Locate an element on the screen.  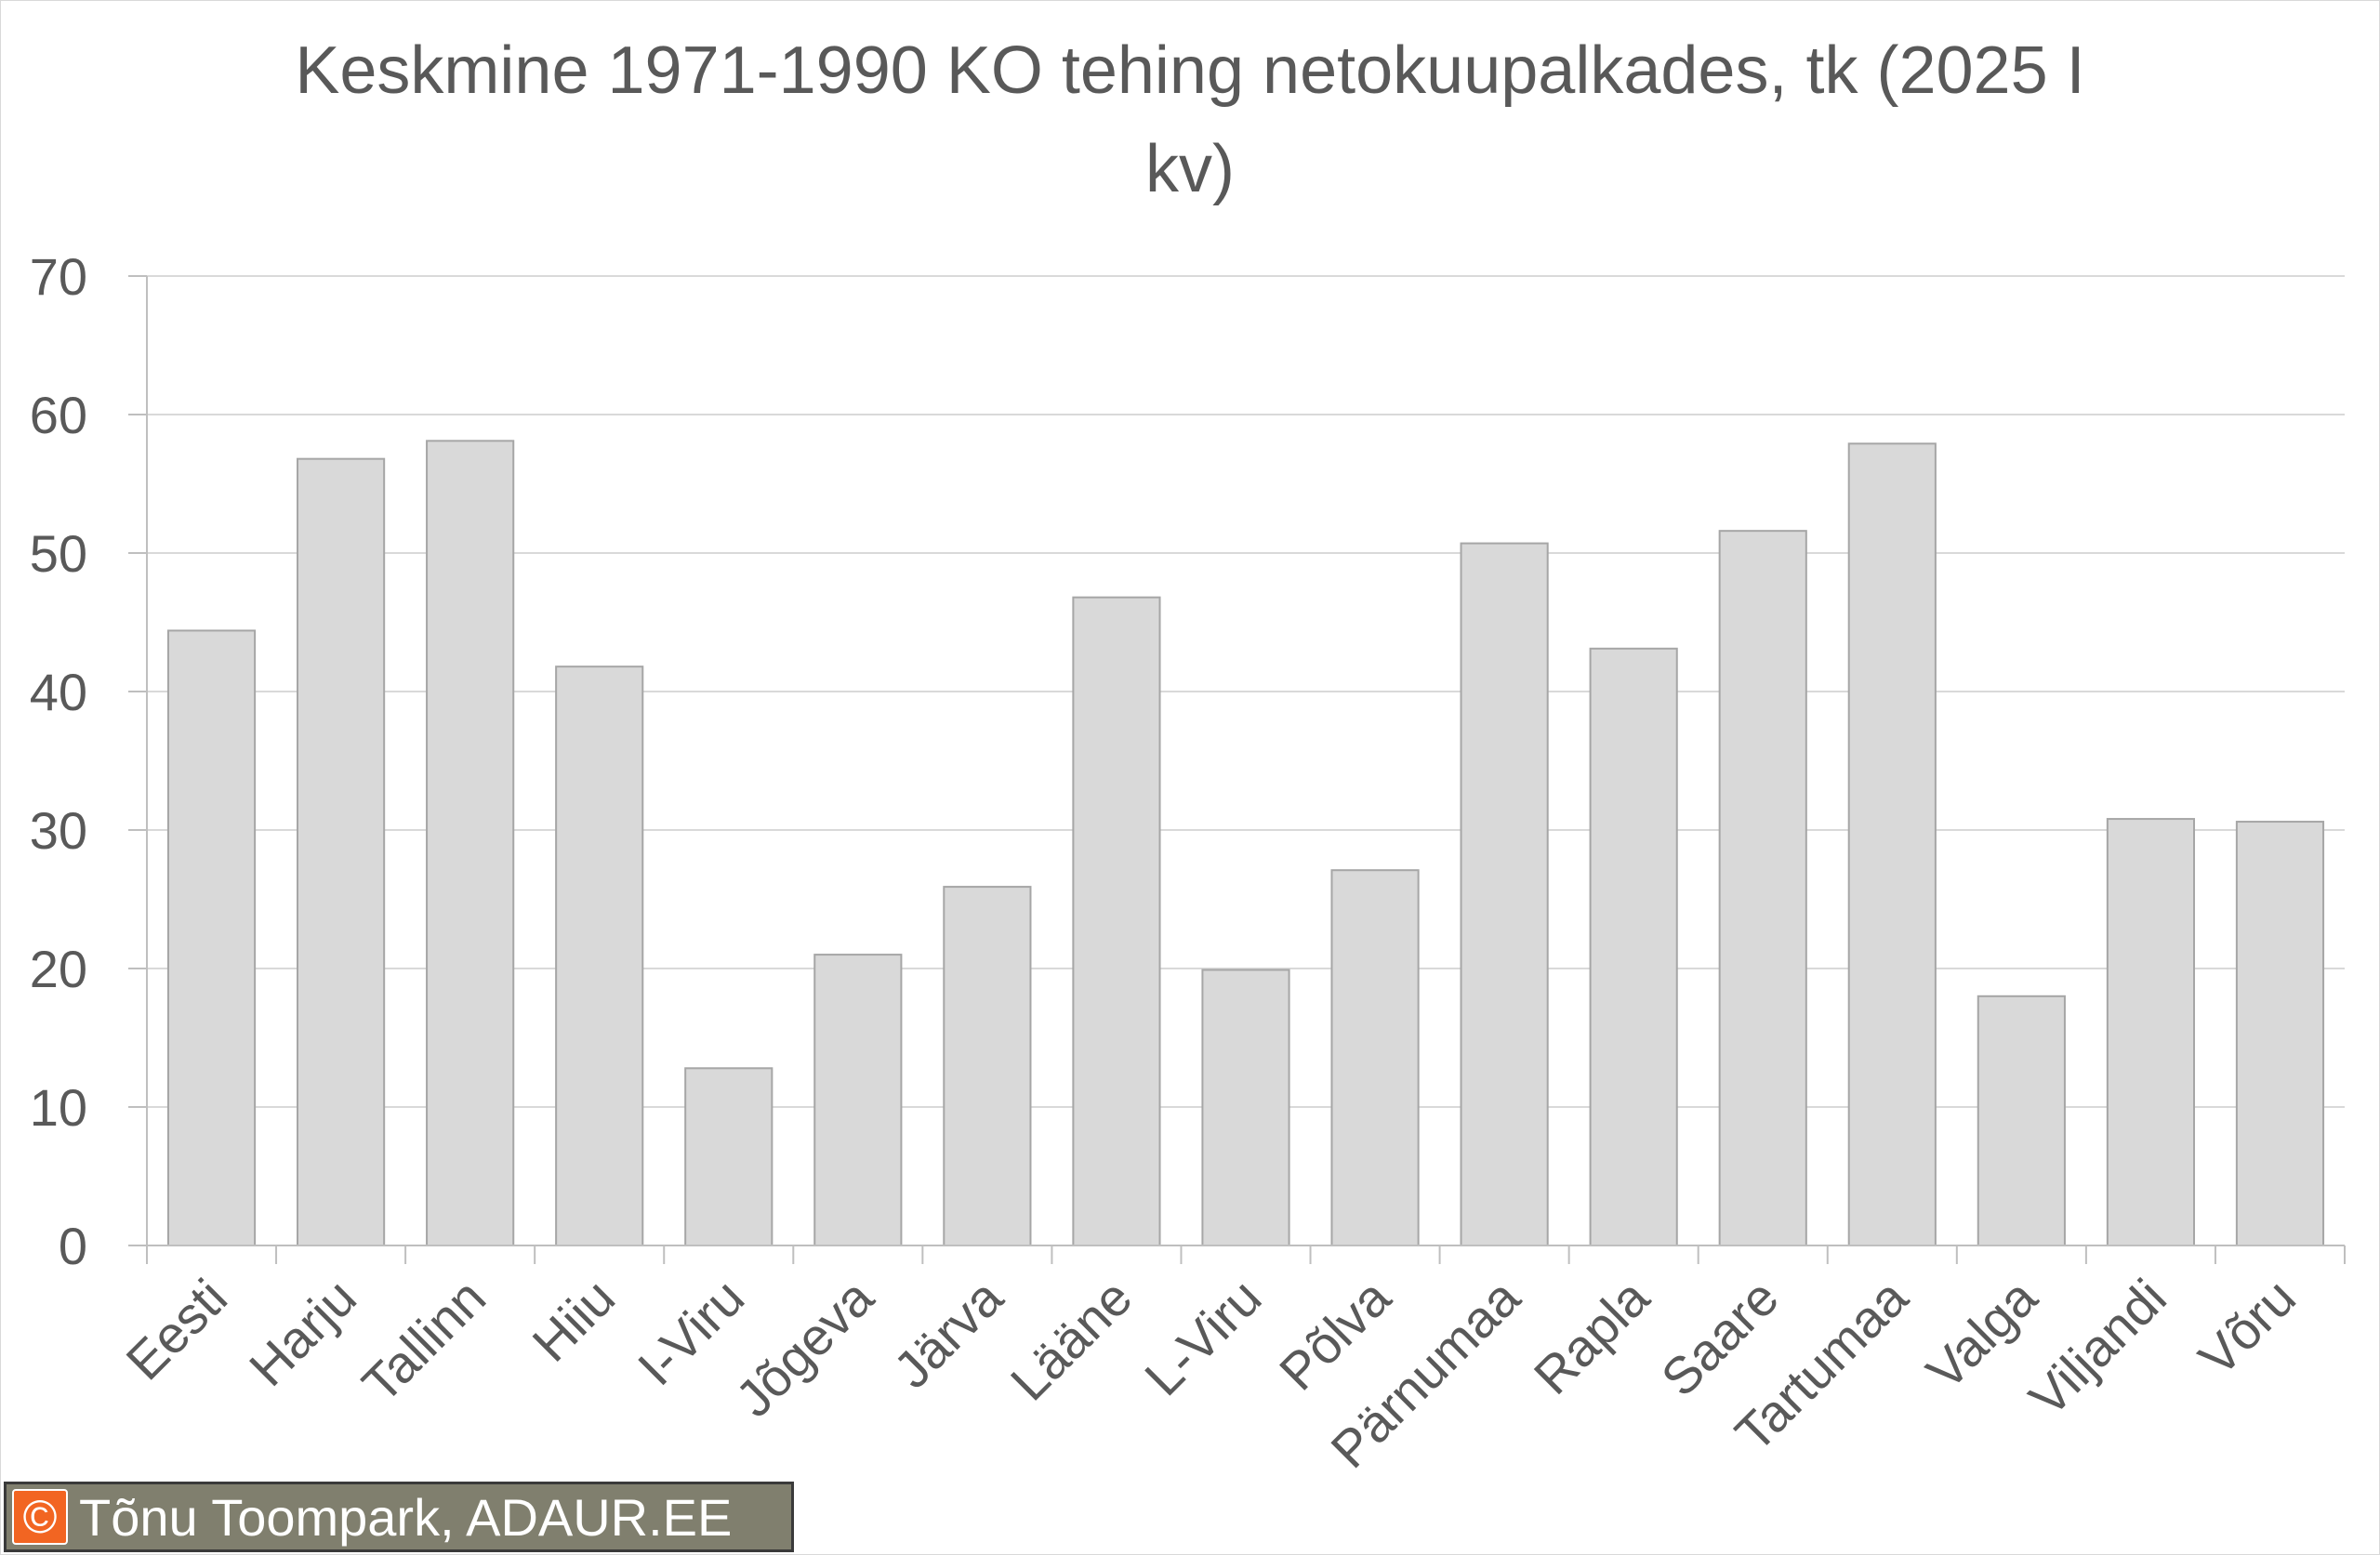
bar-tartumaa is located at coordinates (1892, 844).